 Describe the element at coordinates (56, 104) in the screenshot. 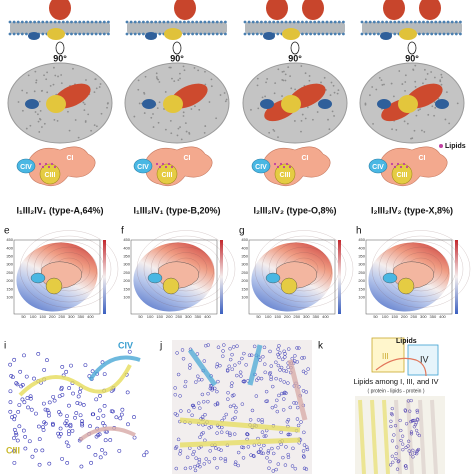

I see `complex-iii-top` at that location.